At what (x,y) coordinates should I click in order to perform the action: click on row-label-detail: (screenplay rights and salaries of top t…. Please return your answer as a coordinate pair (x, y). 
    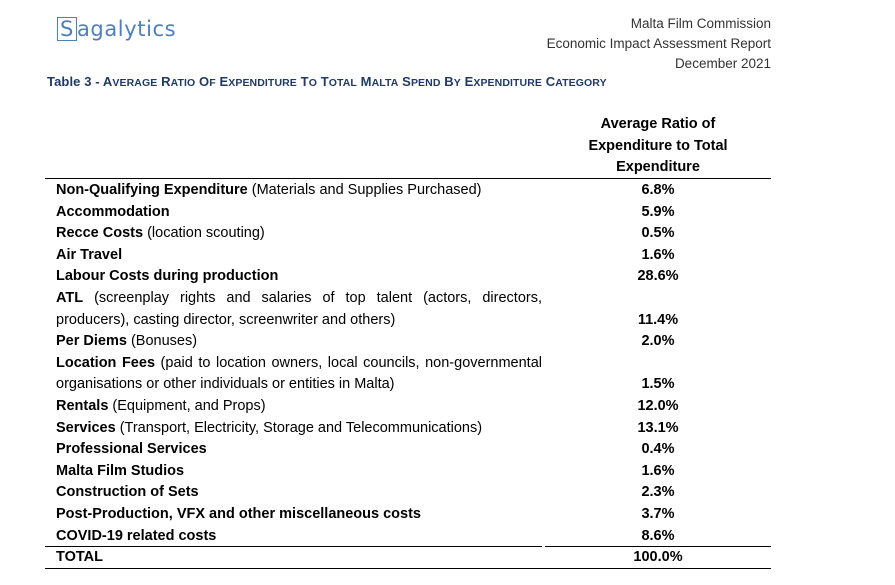
    Looking at the image, I should click on (299, 308).